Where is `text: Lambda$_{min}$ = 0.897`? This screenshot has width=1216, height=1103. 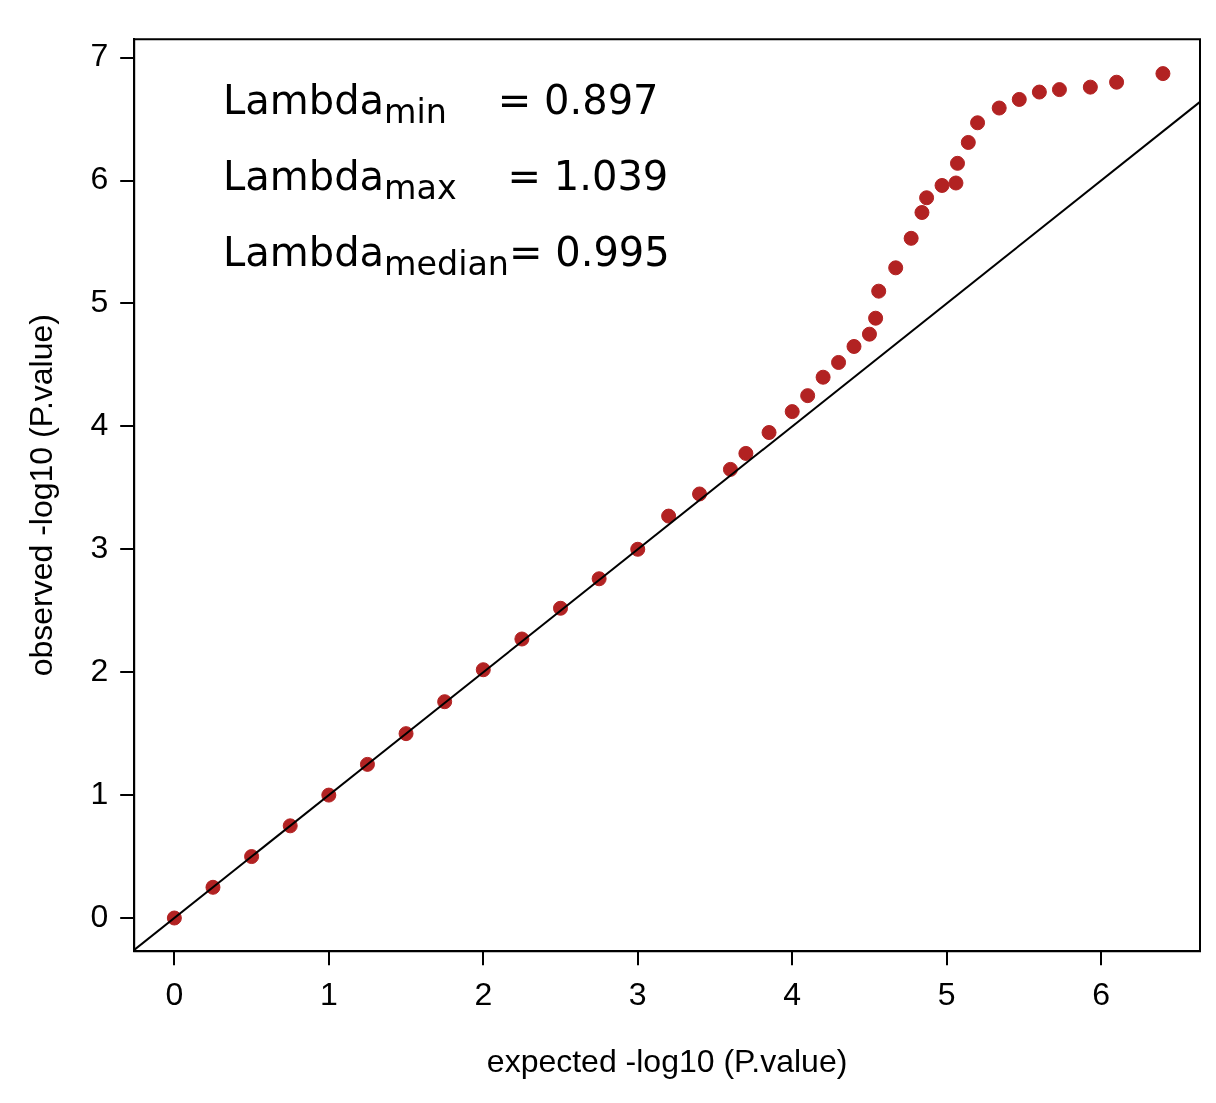
text: Lambda$_{min}$ = 0.897 is located at coordinates (441, 104).